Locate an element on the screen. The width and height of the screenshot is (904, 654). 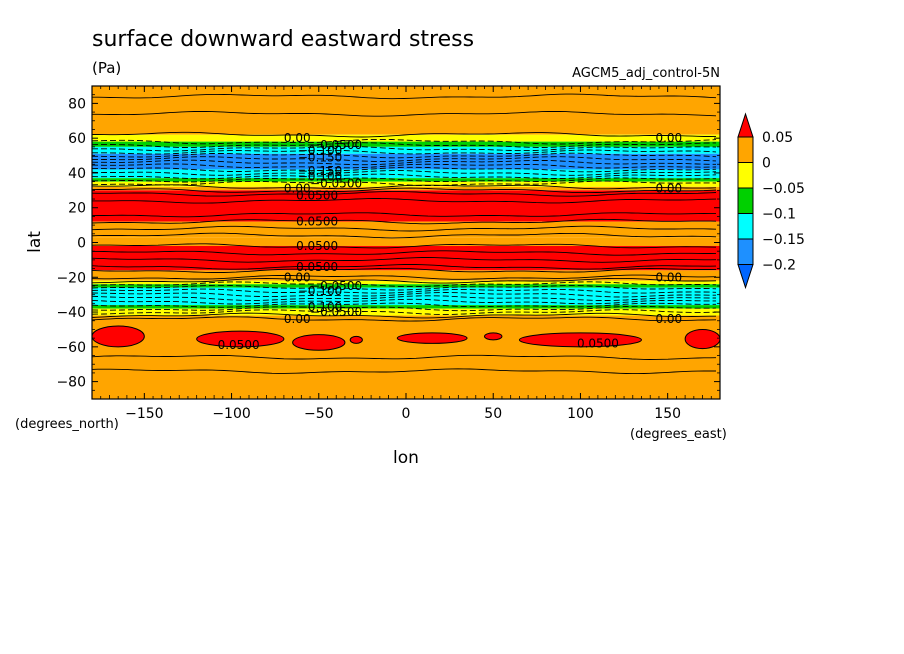
contour-label-18: 0.0500 is located at coordinates (239, 345).